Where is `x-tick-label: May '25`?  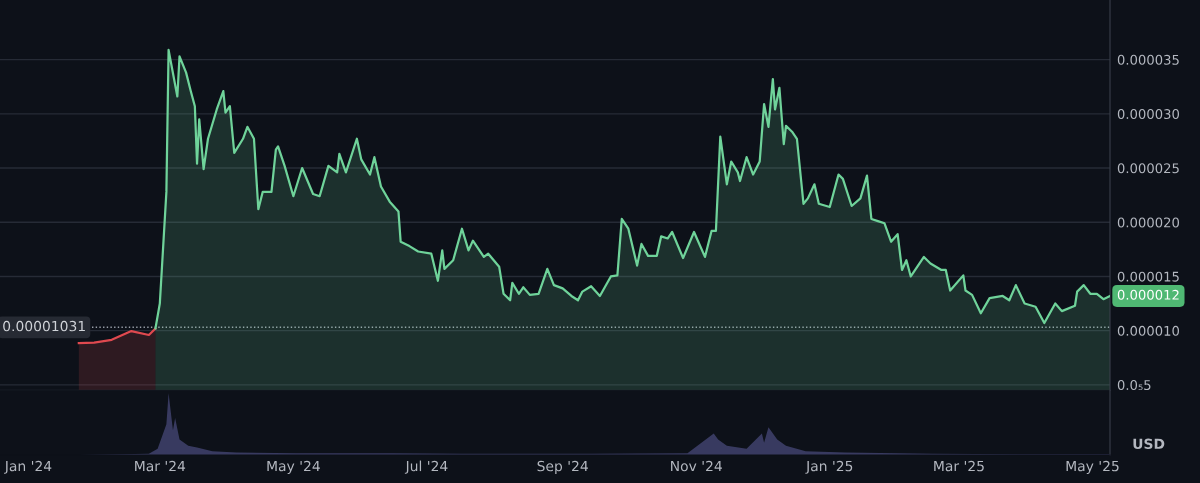
x-tick-label: May '25 is located at coordinates (1092, 467).